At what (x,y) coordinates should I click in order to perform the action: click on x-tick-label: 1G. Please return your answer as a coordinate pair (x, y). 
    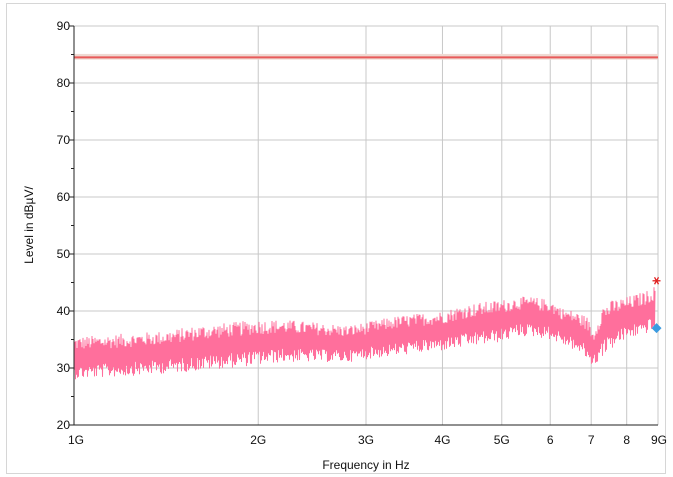
    Looking at the image, I should click on (76, 440).